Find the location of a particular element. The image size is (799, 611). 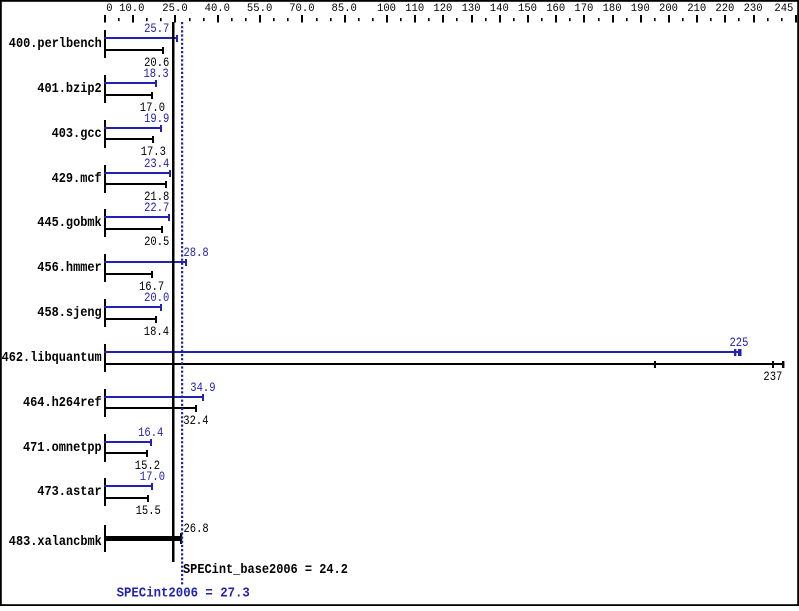

svg-text: 140 is located at coordinates (499, 9).